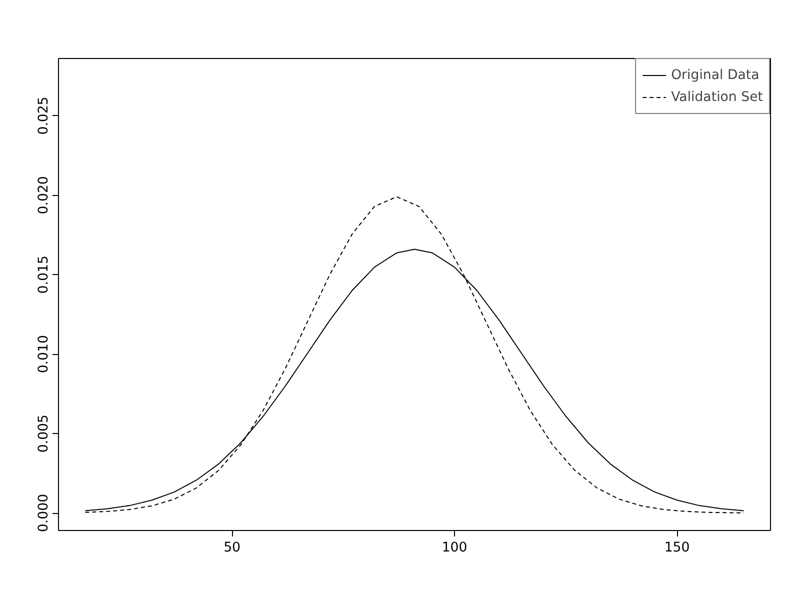 The image size is (800, 600). What do you see at coordinates (44, 513) in the screenshot?
I see `y-tick-label: 0.000` at bounding box center [44, 513].